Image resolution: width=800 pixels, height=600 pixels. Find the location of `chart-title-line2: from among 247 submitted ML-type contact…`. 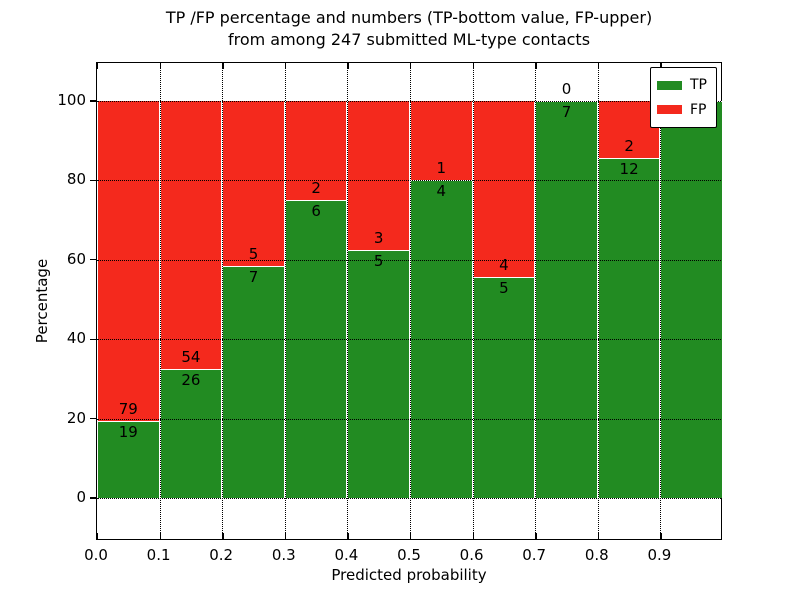

chart-title-line2: from among 247 submitted ML-type contact… is located at coordinates (409, 39).